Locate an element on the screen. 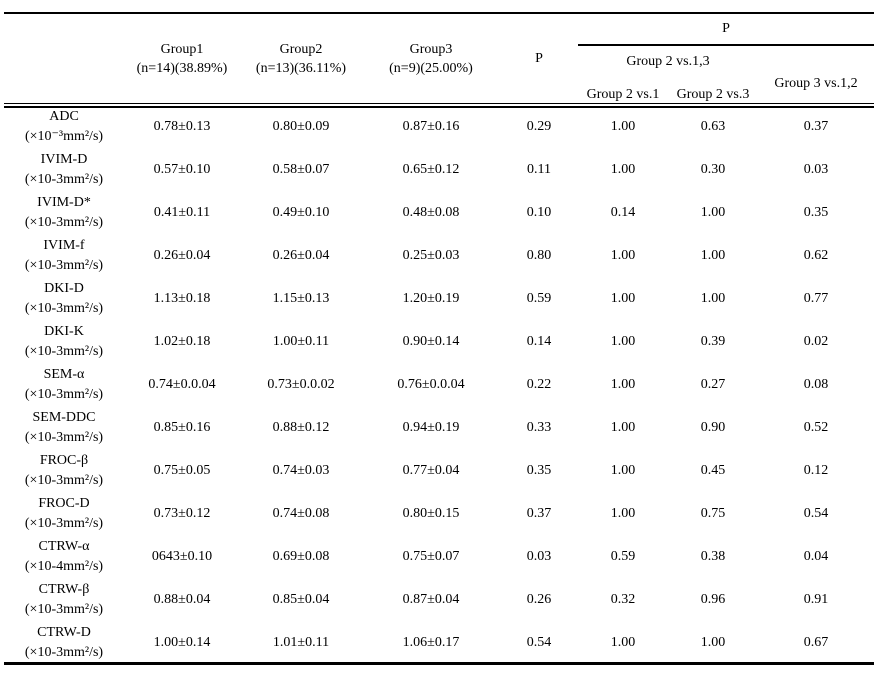 This screenshot has width=891, height=678. parameter-name: DKI-K is located at coordinates (64, 331).